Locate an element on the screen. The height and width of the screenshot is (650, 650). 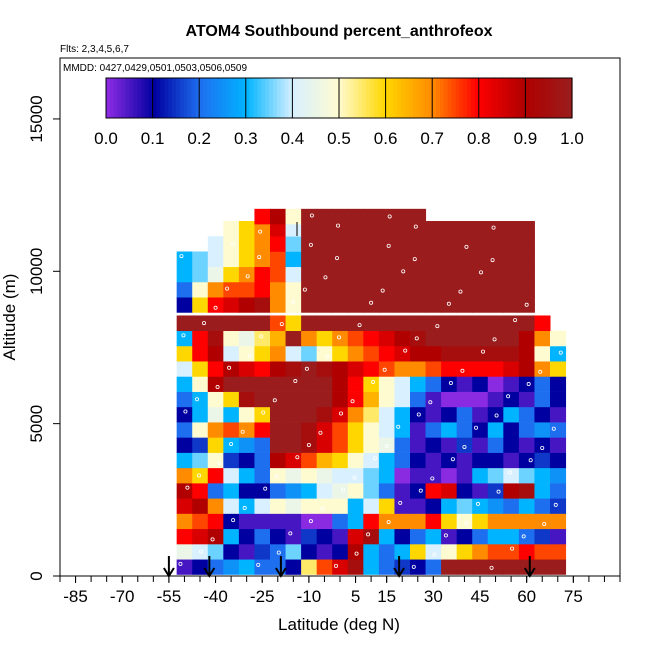
x-tick-label: -10 is located at coordinates (309, 596).